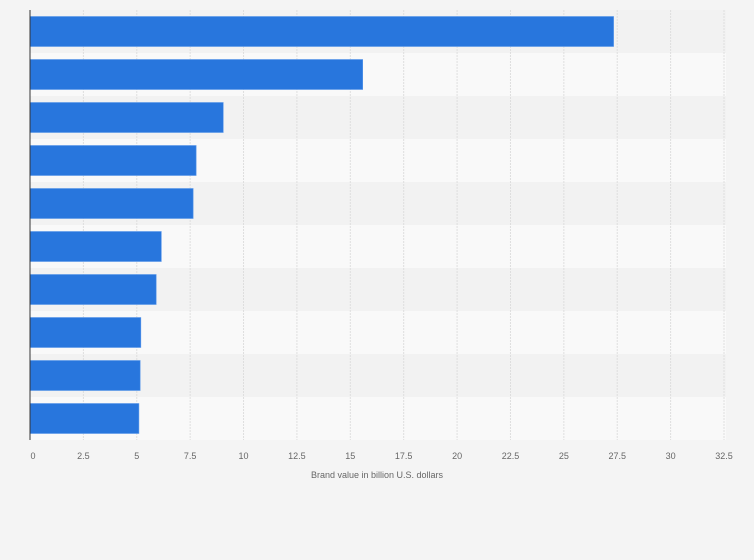  Describe the element at coordinates (297, 456) in the screenshot. I see `x-tick-label: 12.5` at that location.